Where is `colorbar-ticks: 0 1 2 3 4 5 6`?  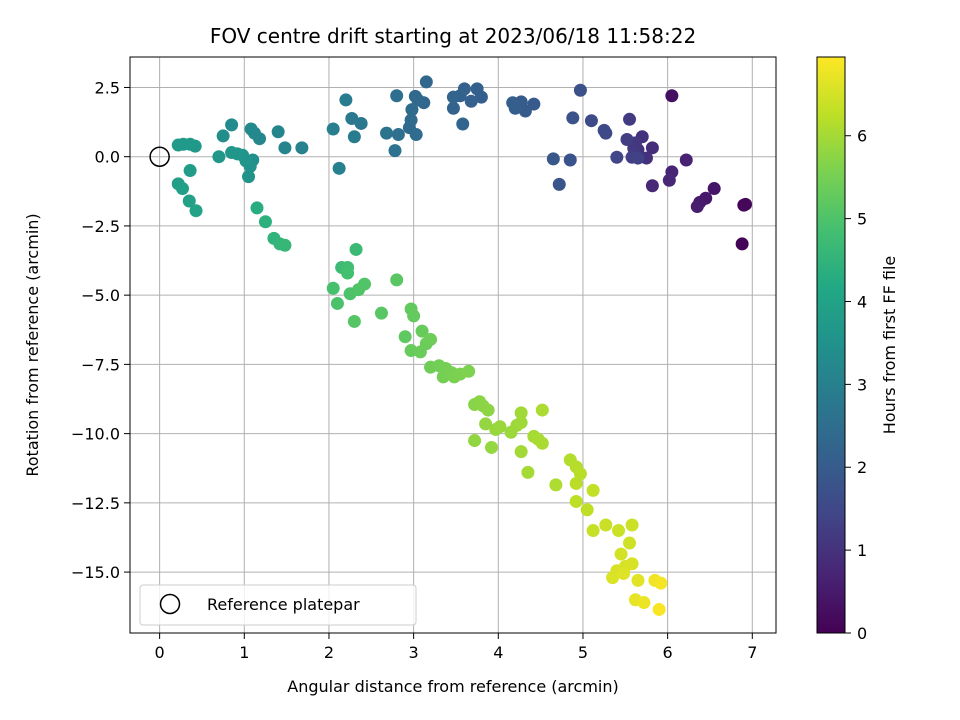 colorbar-ticks: 0 1 2 3 4 5 6 is located at coordinates (856, 385).